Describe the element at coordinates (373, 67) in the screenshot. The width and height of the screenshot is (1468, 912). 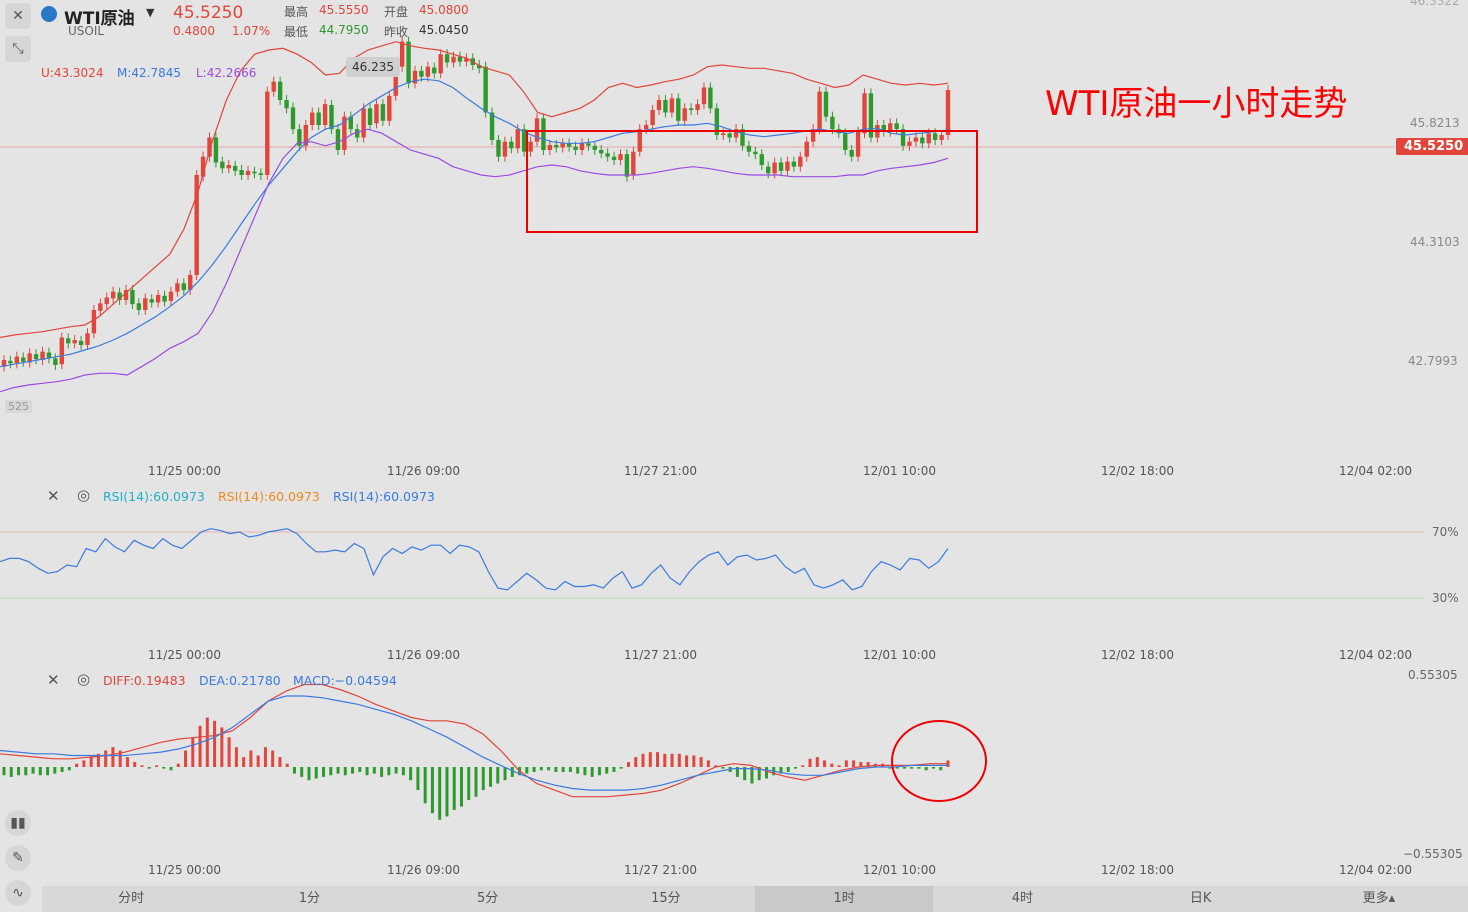
I see `high-price-bubble: 46.235` at that location.